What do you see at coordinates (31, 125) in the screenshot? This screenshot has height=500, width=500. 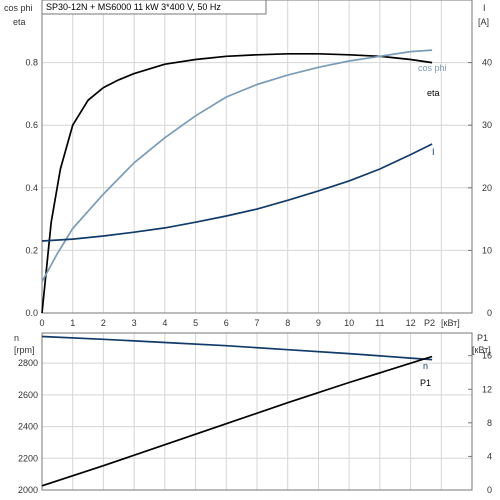 I see `y-left-tick-label: 0.6` at bounding box center [31, 125].